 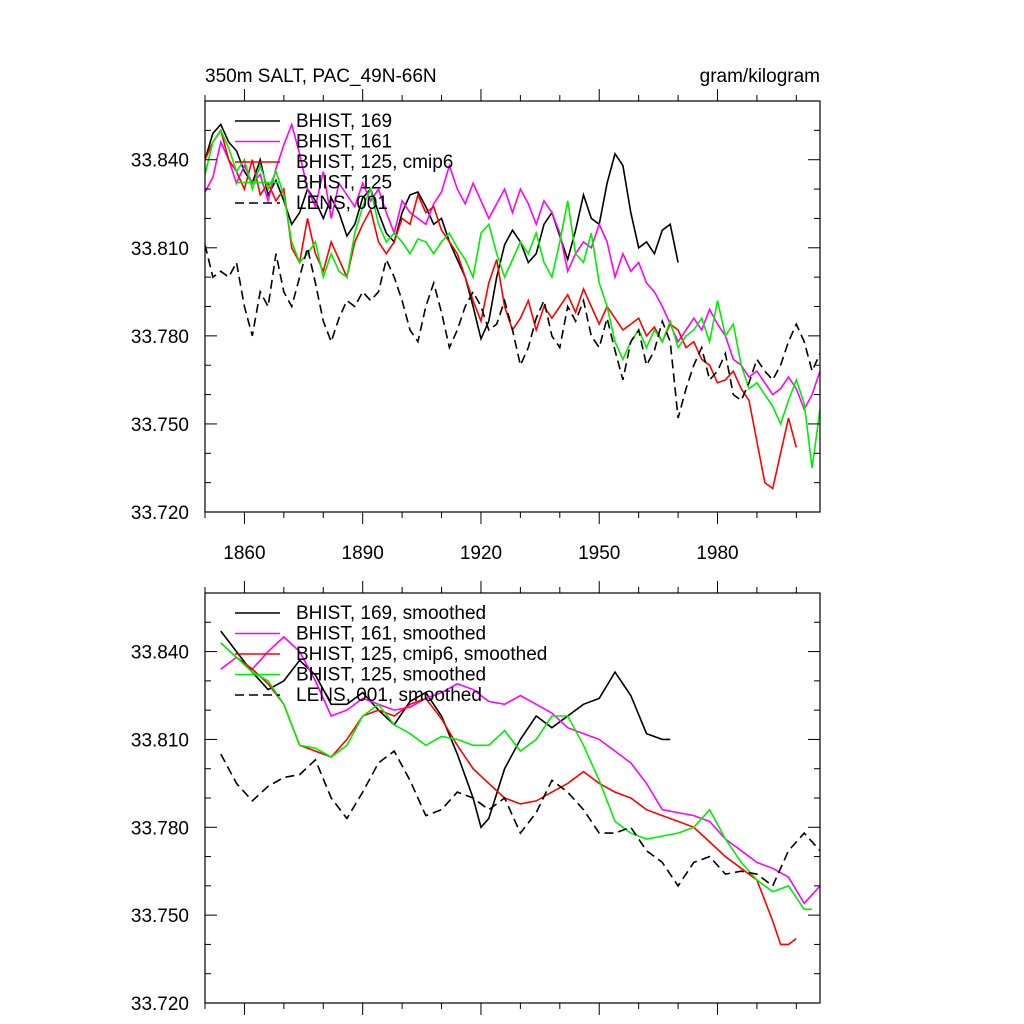 I want to click on legend-label: BHIST, 169, so click(x=344, y=121).